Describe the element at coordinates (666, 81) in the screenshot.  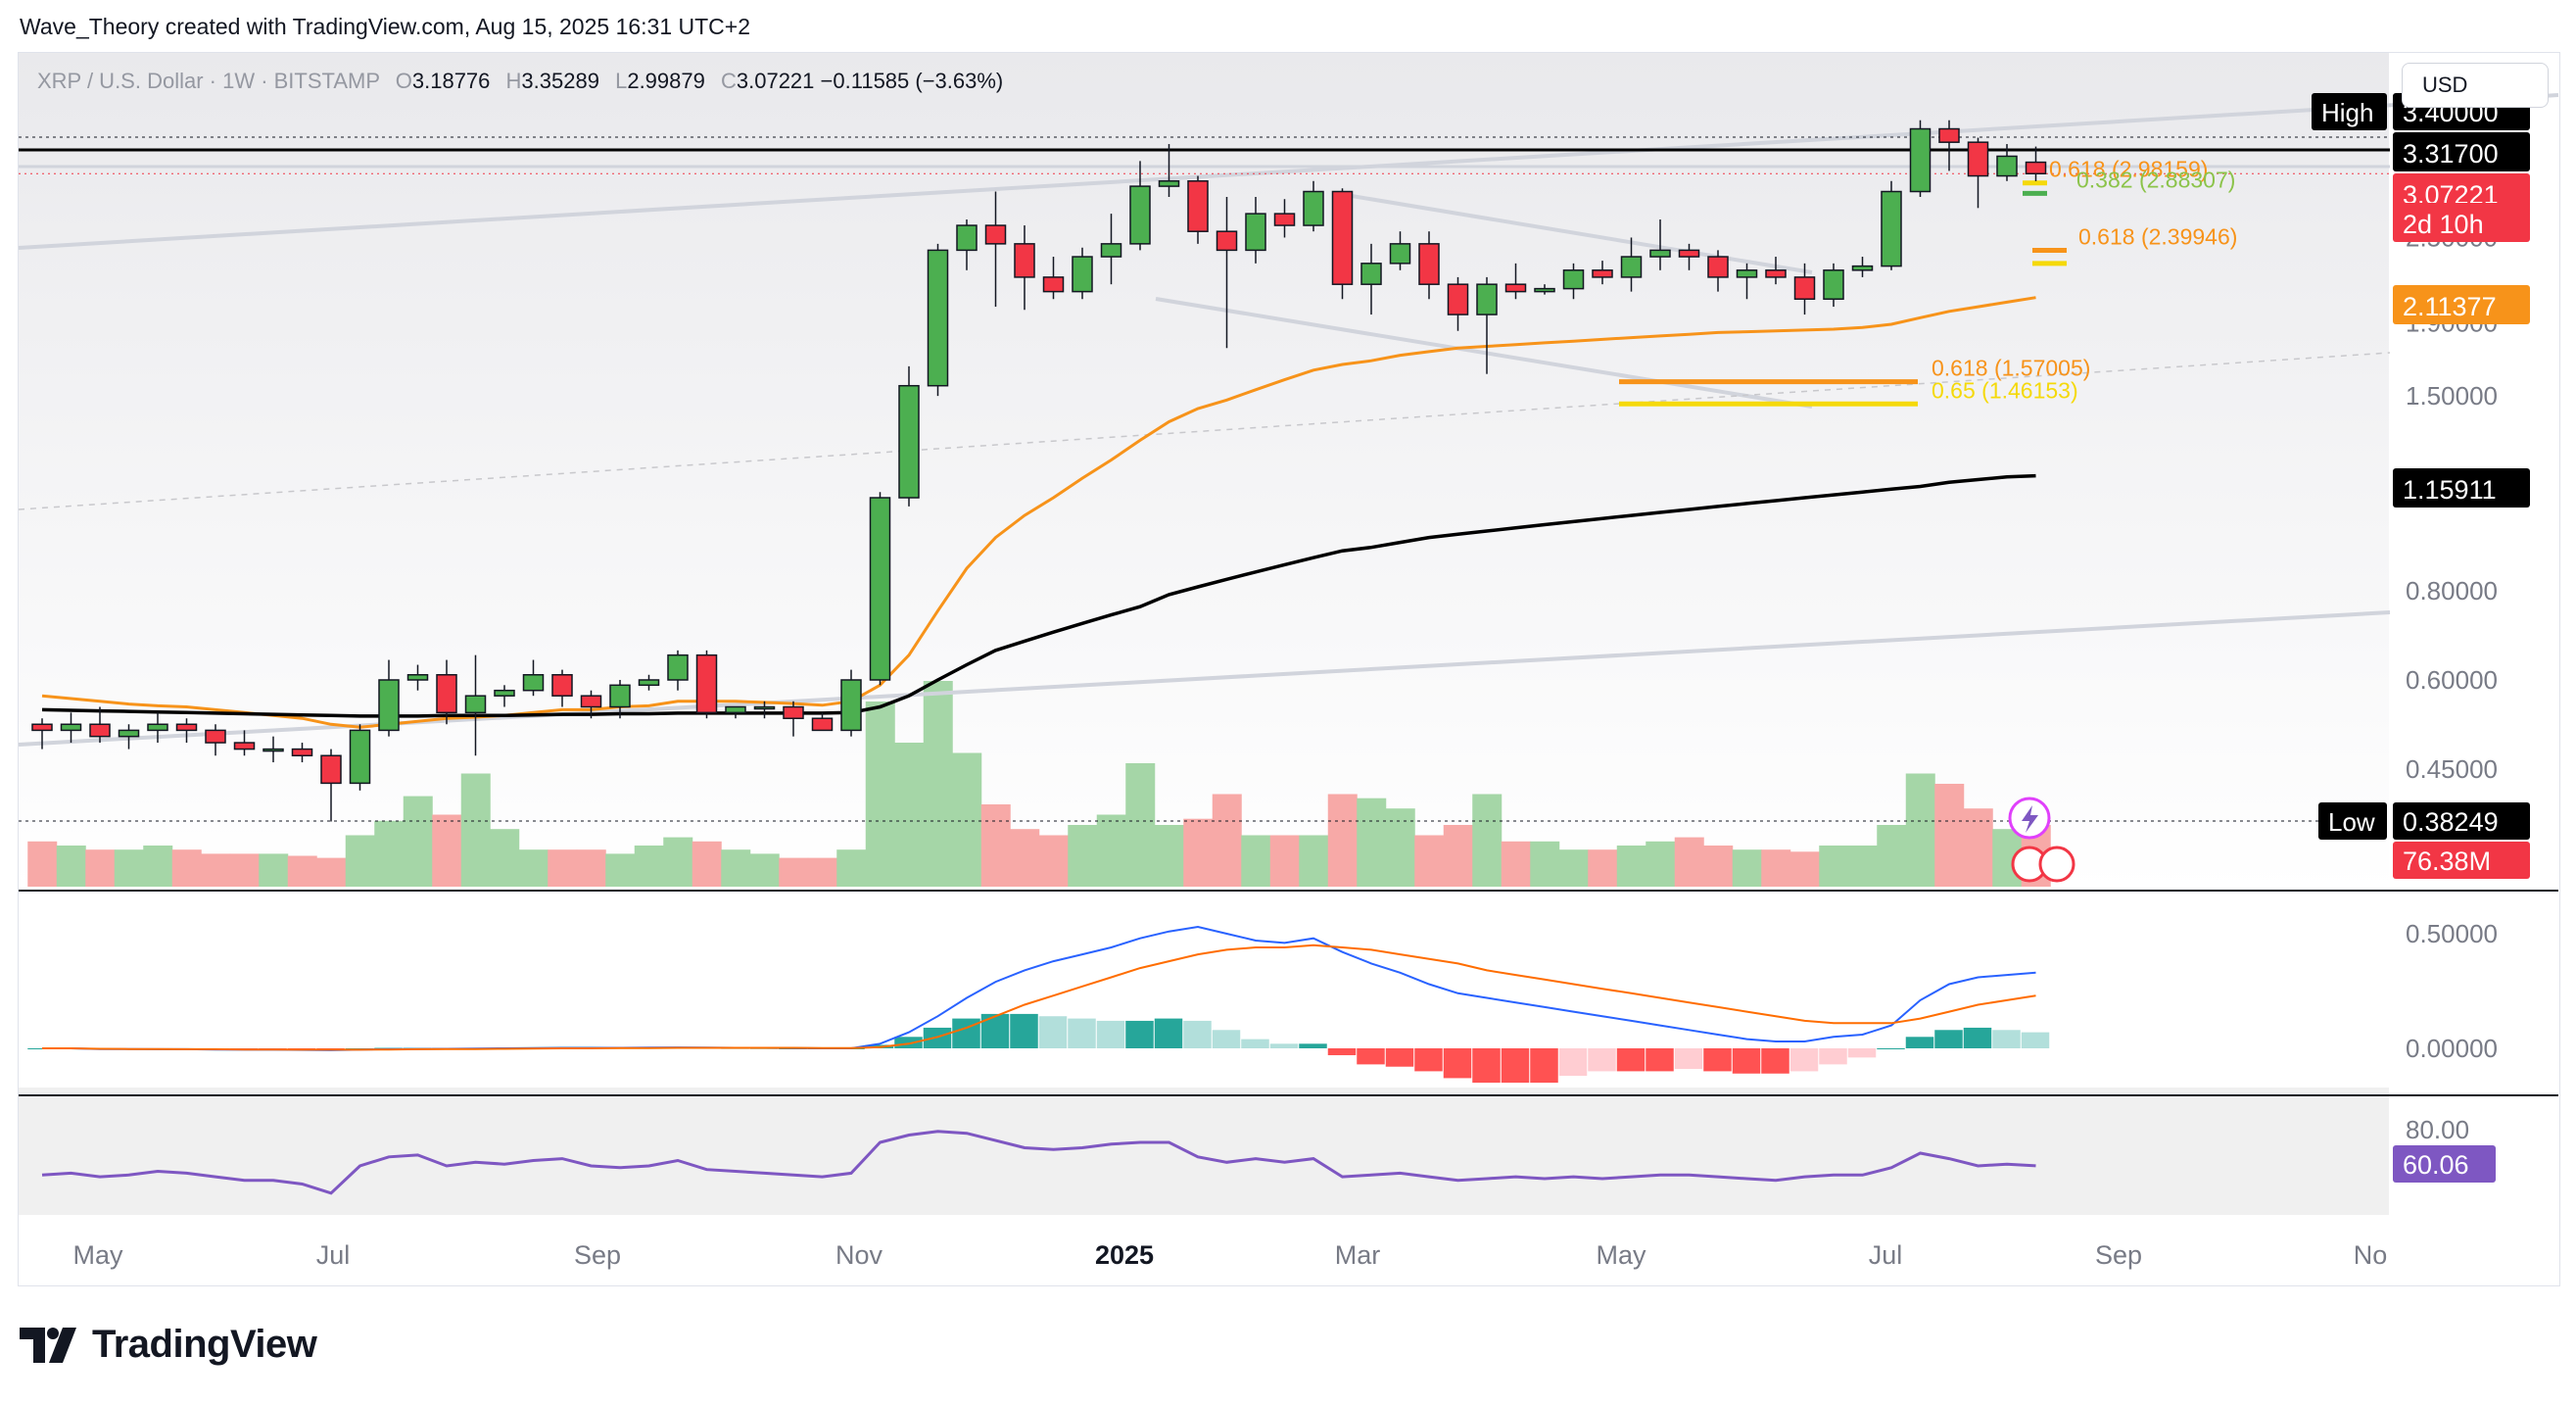
I see `low-value: 2.99879` at that location.